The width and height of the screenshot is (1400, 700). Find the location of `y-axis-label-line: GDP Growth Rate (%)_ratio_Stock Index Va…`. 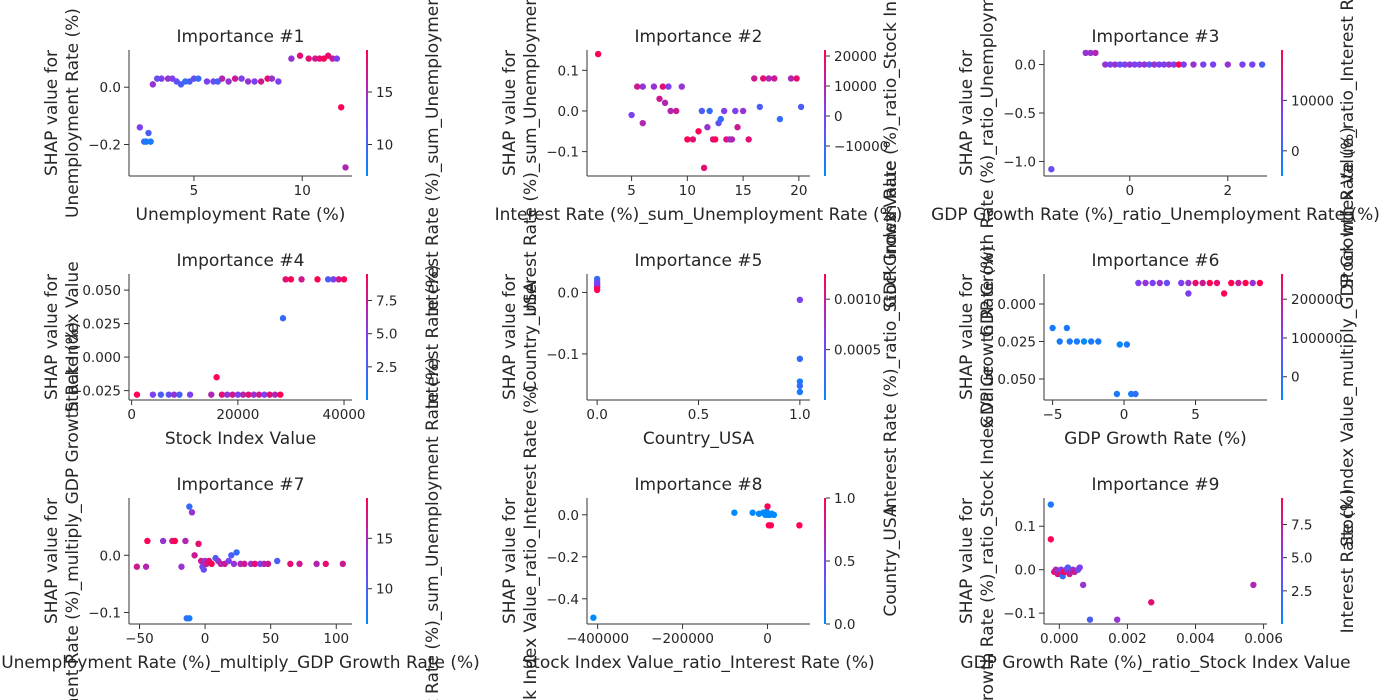

y-axis-label-line: GDP Growth Rate (%)_ratio_Stock Index Va… is located at coordinates (988, 533).